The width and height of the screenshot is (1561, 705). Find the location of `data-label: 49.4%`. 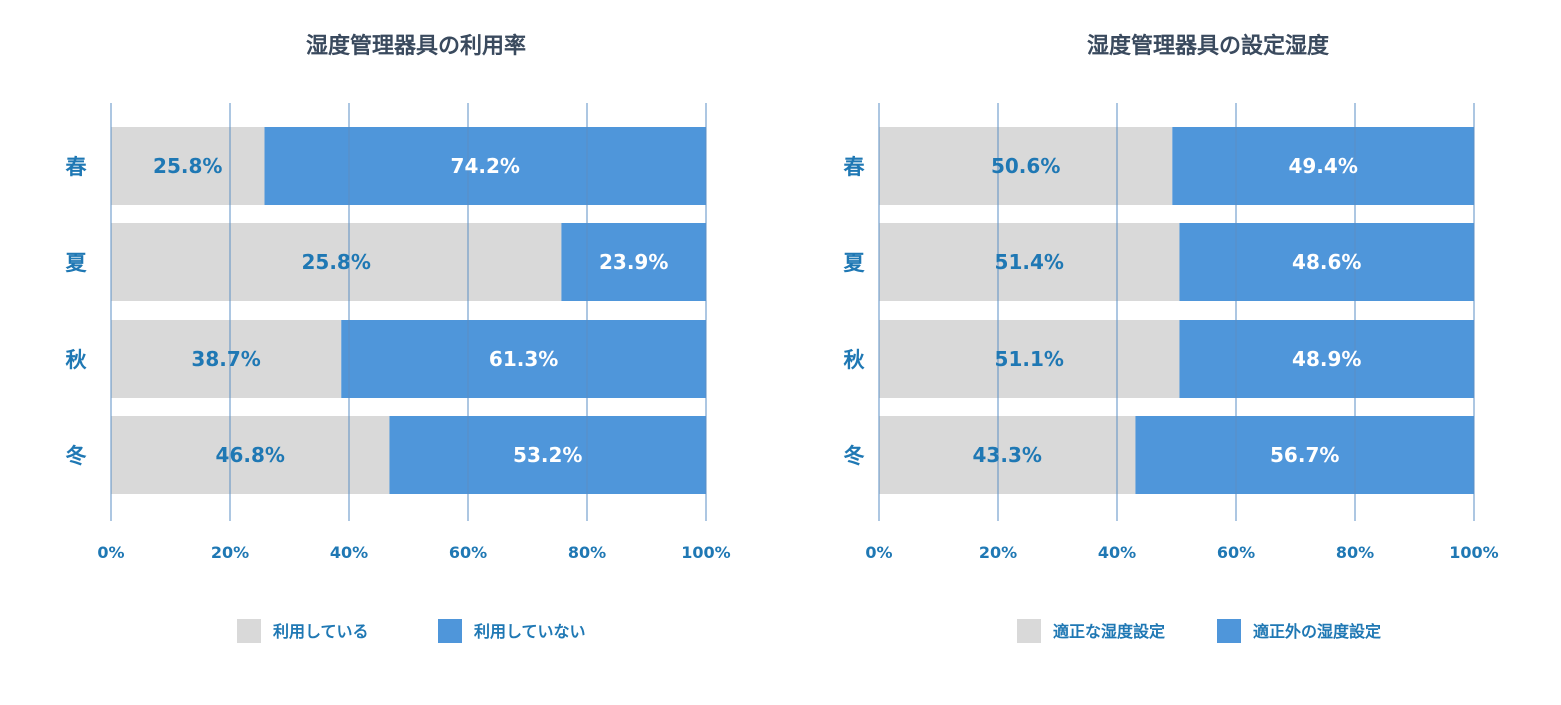

data-label: 49.4% is located at coordinates (1322, 166).